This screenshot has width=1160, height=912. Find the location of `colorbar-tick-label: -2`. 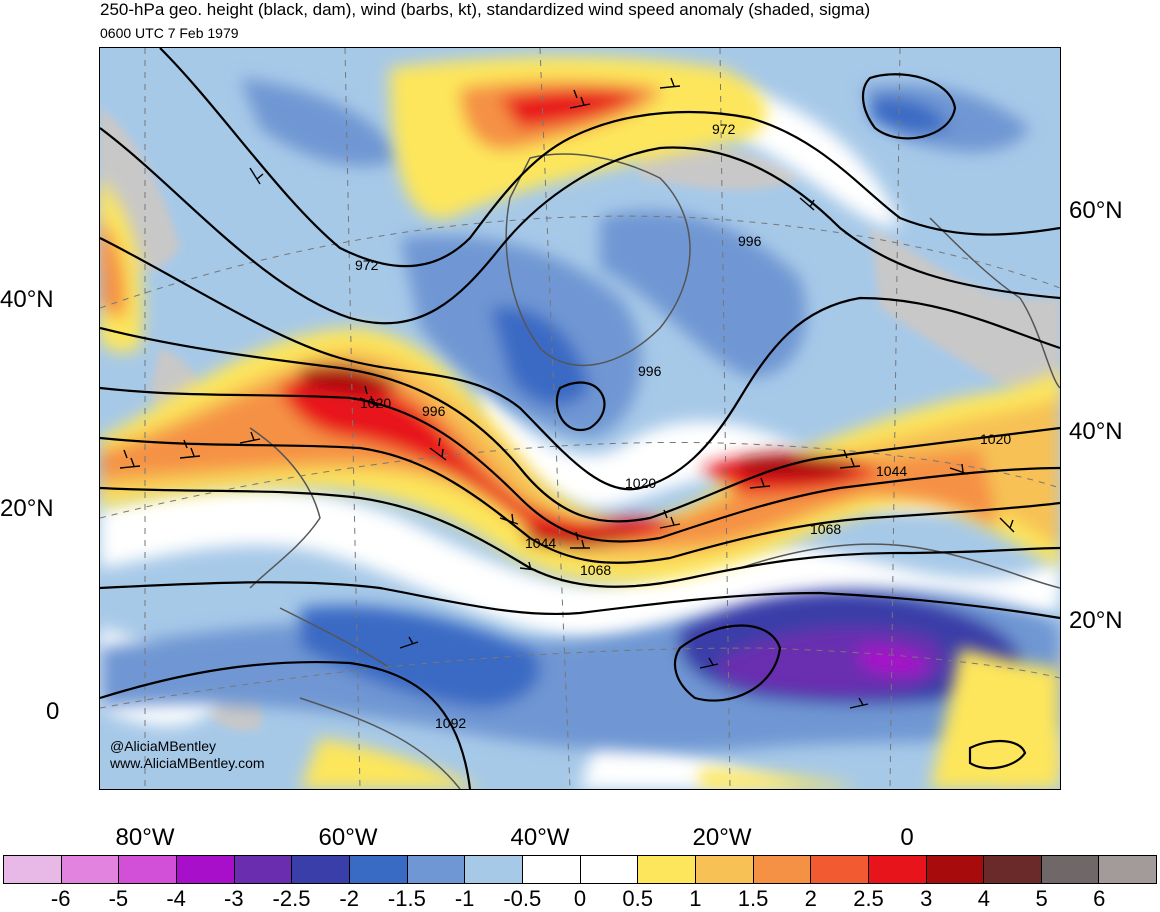

colorbar-tick-label: -2 is located at coordinates (349, 898).